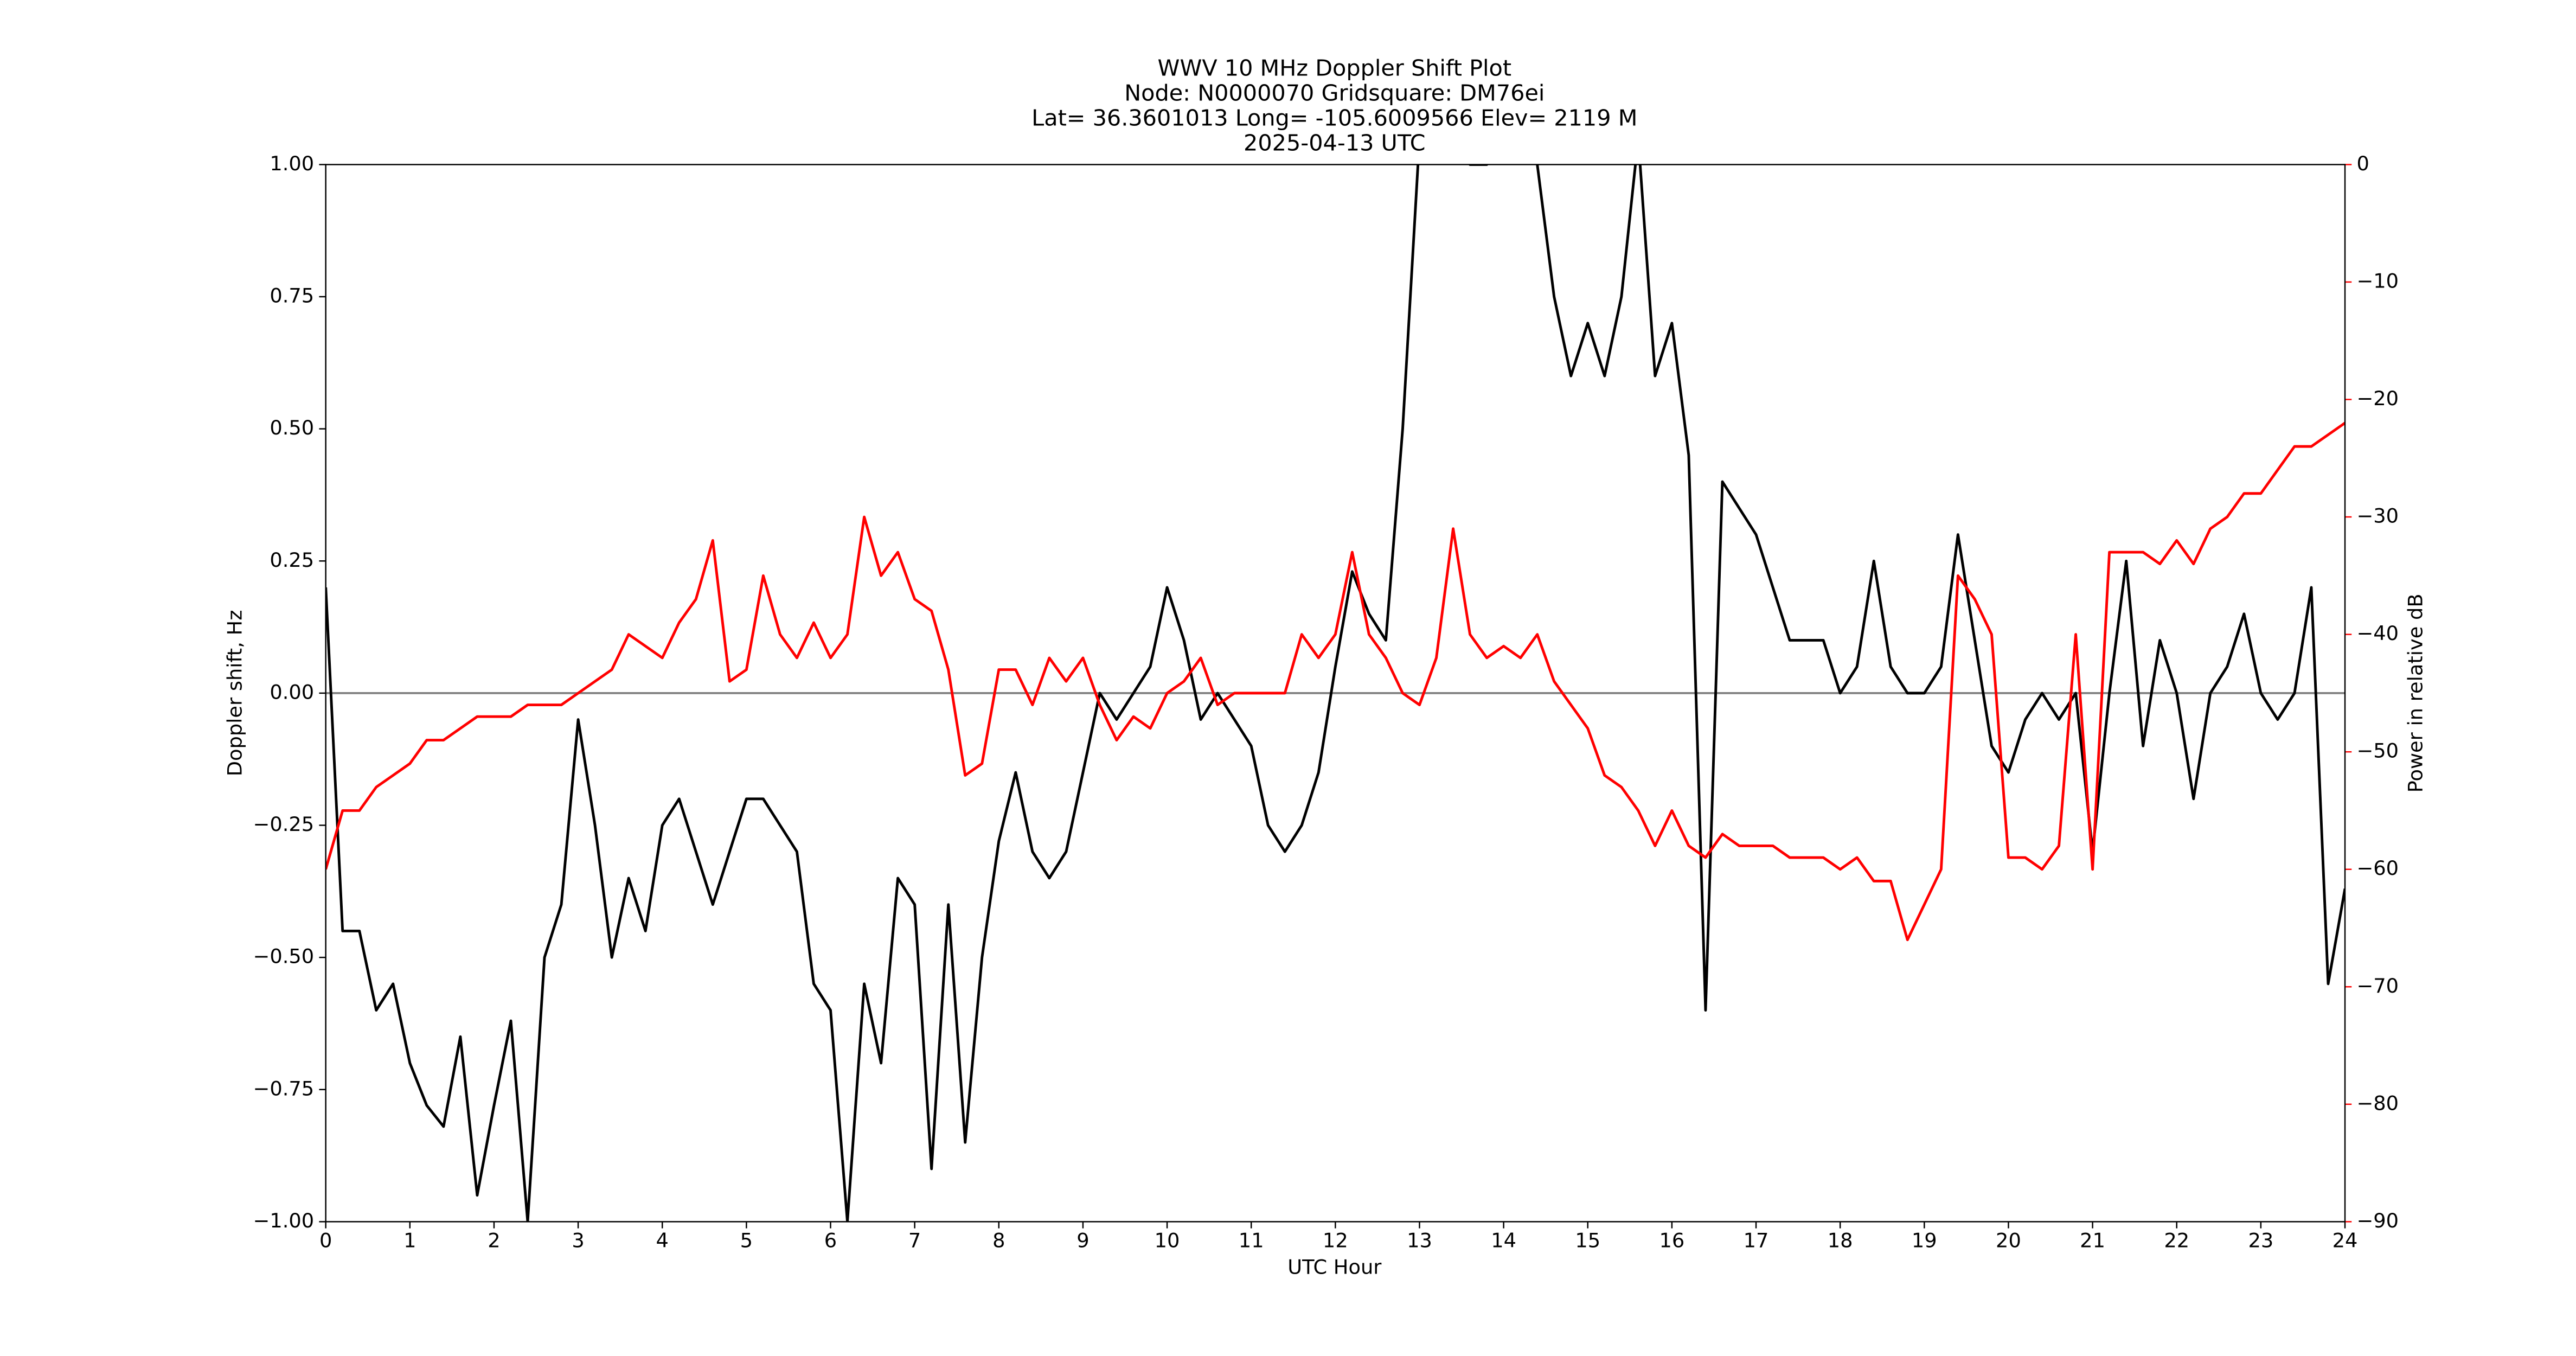 The height and width of the screenshot is (1356, 2576). Describe the element at coordinates (1924, 1240) in the screenshot. I see `x-tick-label: 19` at that location.